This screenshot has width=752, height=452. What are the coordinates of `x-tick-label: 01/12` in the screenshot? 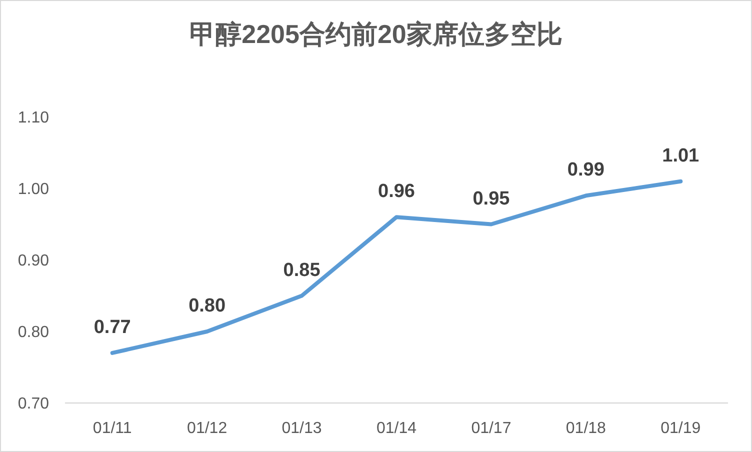 It's located at (207, 428).